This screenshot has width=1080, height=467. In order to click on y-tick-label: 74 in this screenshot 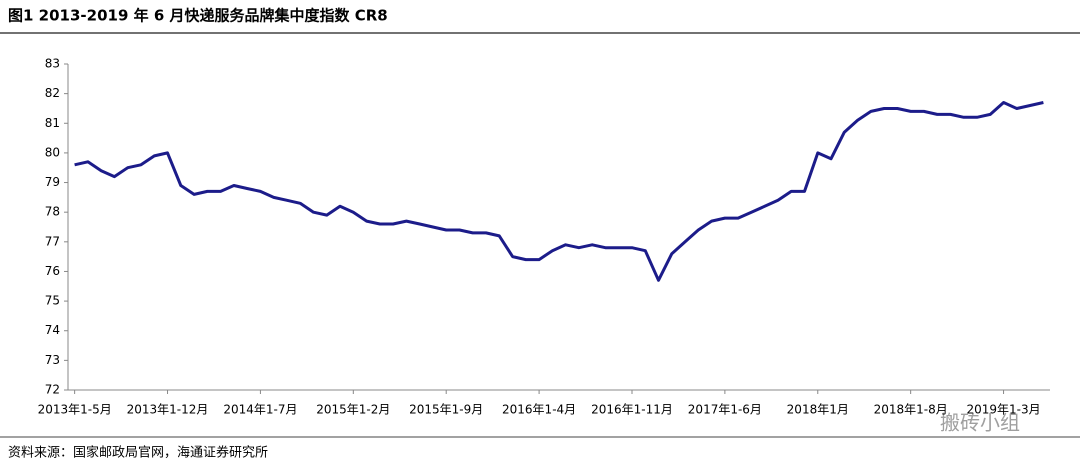, I will do `click(52, 330)`.